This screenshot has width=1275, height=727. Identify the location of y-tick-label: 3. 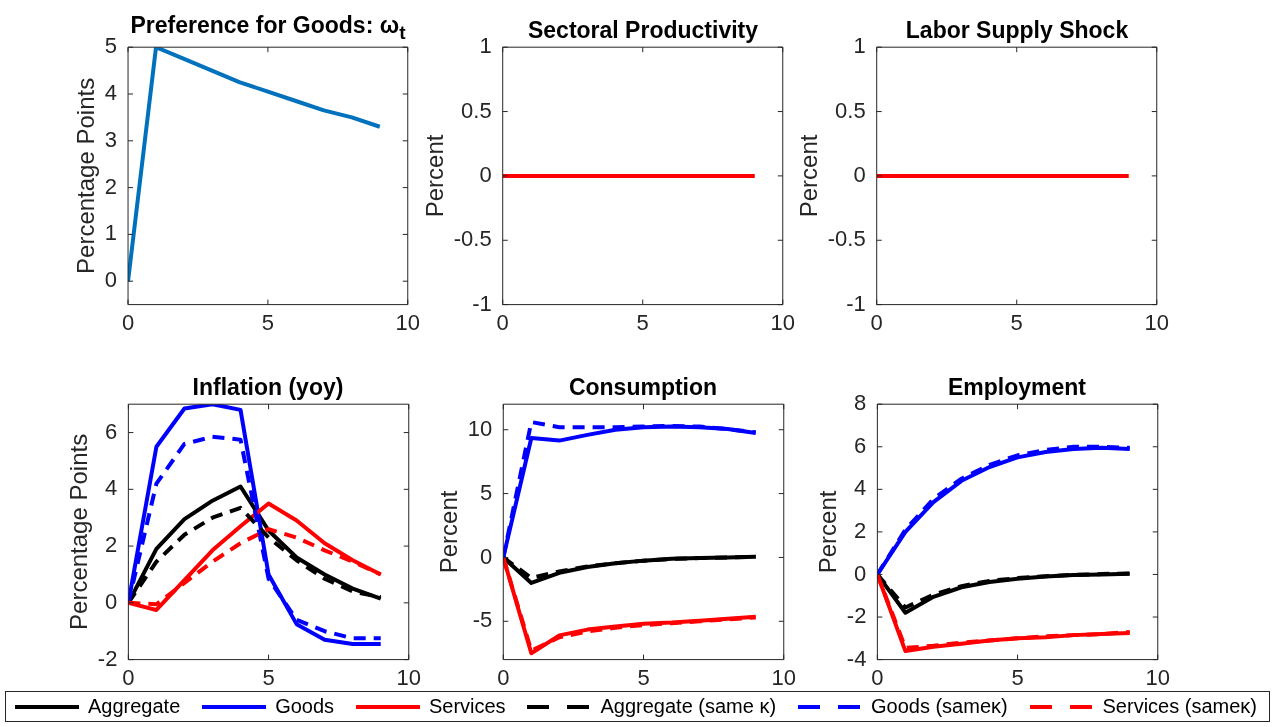
(110, 140).